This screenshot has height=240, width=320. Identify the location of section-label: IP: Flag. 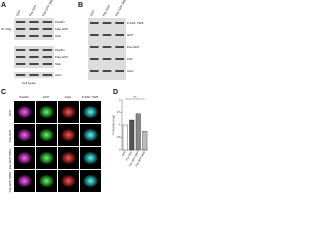
(6, 29).